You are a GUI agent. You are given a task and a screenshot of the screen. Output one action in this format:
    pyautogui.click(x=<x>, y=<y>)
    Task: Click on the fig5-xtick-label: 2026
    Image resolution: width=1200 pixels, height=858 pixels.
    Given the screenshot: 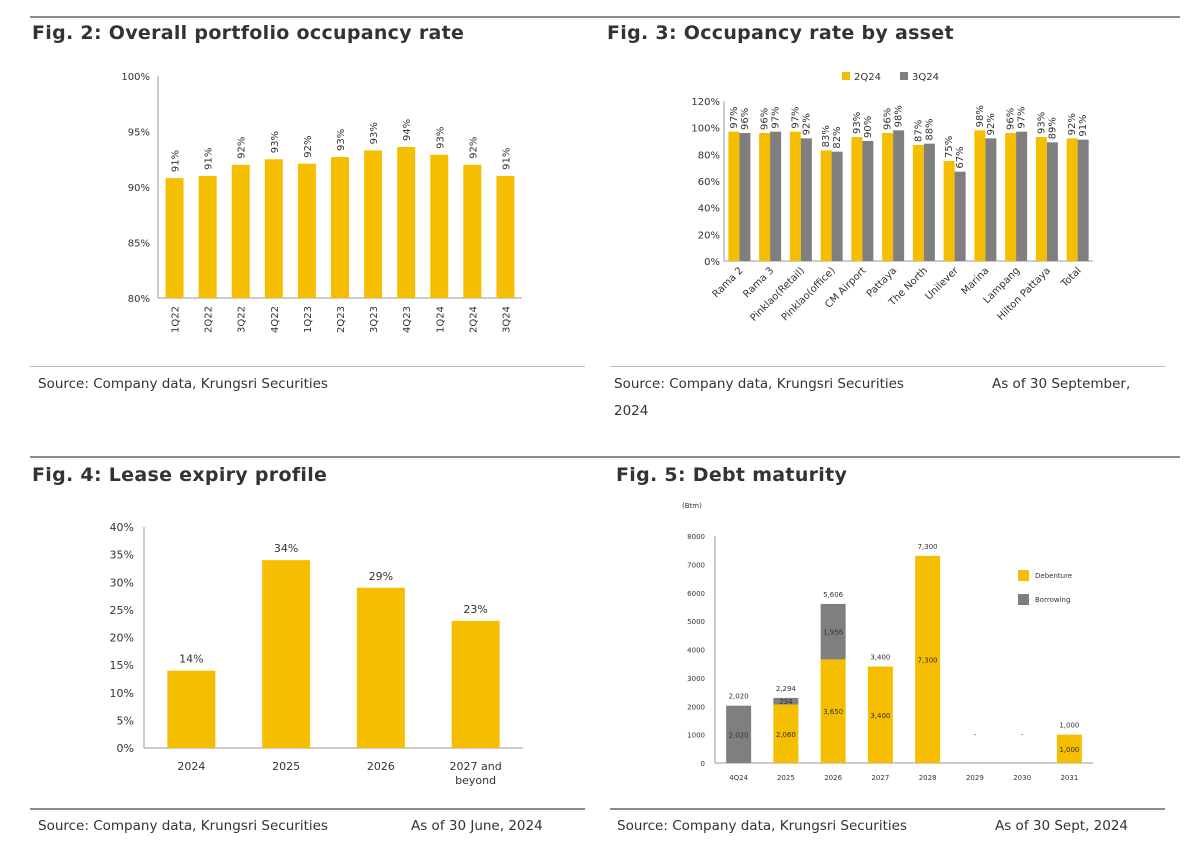 What is the action you would take?
    pyautogui.click(x=833, y=778)
    